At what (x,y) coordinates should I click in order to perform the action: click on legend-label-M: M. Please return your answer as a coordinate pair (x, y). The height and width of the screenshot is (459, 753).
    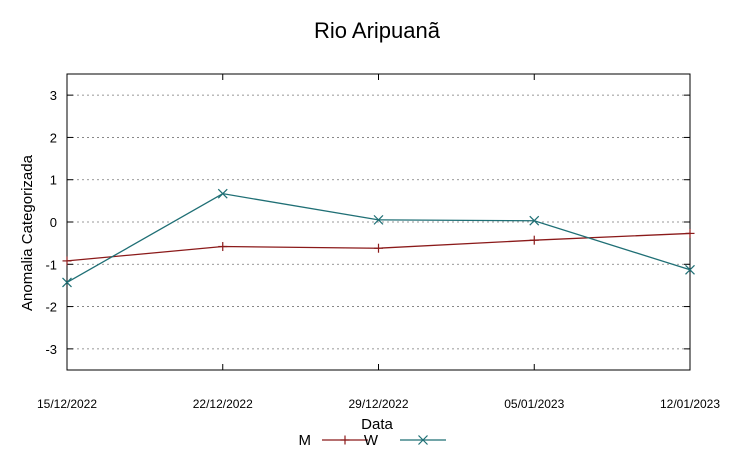
    Looking at the image, I should click on (305, 440).